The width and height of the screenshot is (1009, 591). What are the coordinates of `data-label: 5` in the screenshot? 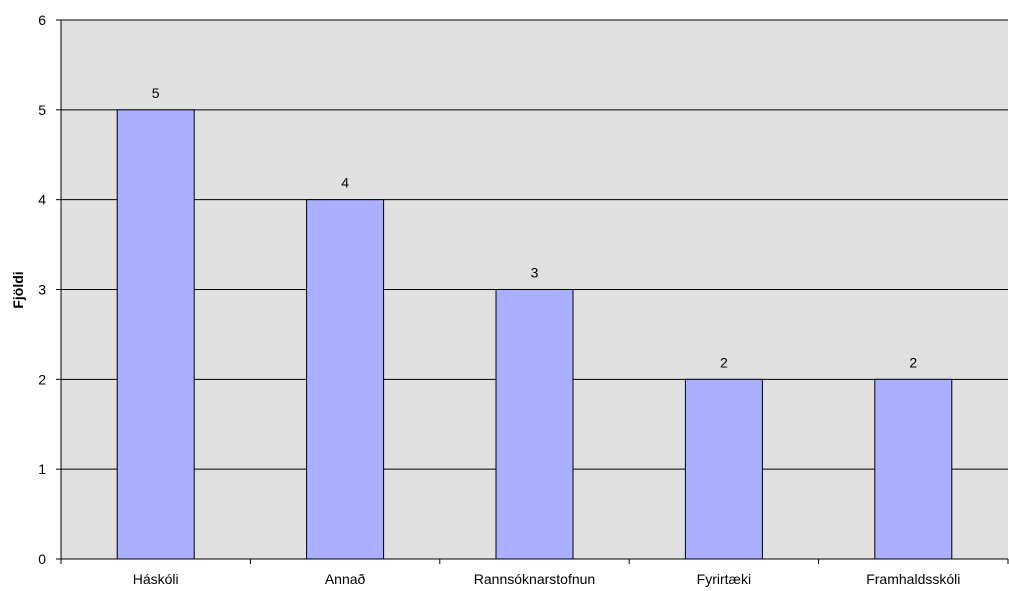 It's located at (156, 93).